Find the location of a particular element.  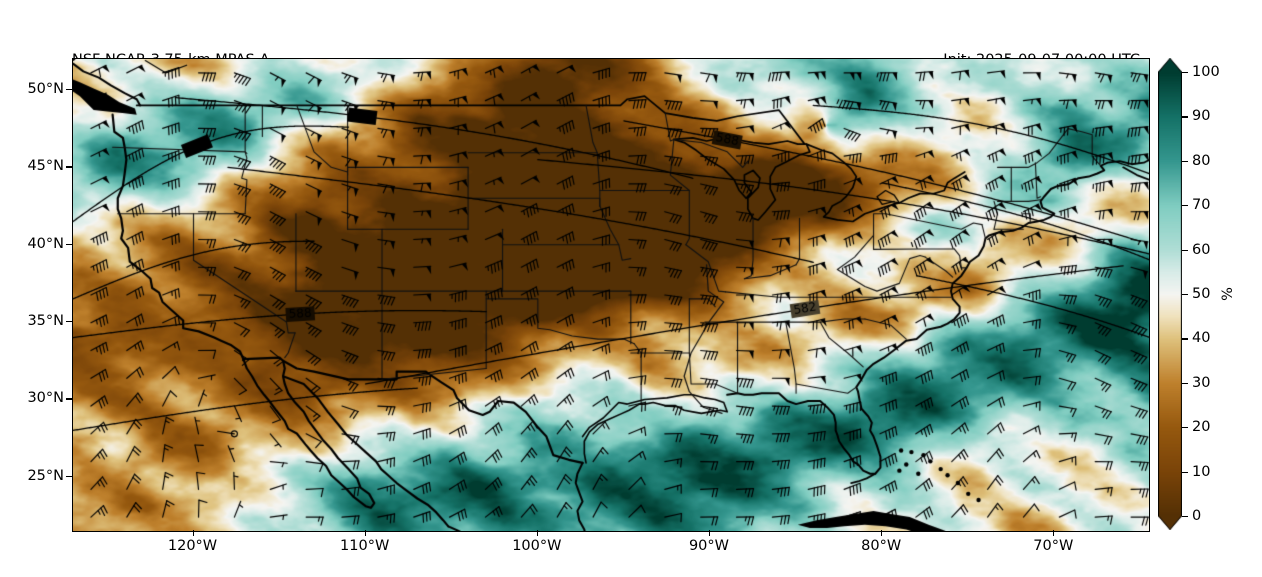

colorbar-tick-label: 70 is located at coordinates (1201, 205).